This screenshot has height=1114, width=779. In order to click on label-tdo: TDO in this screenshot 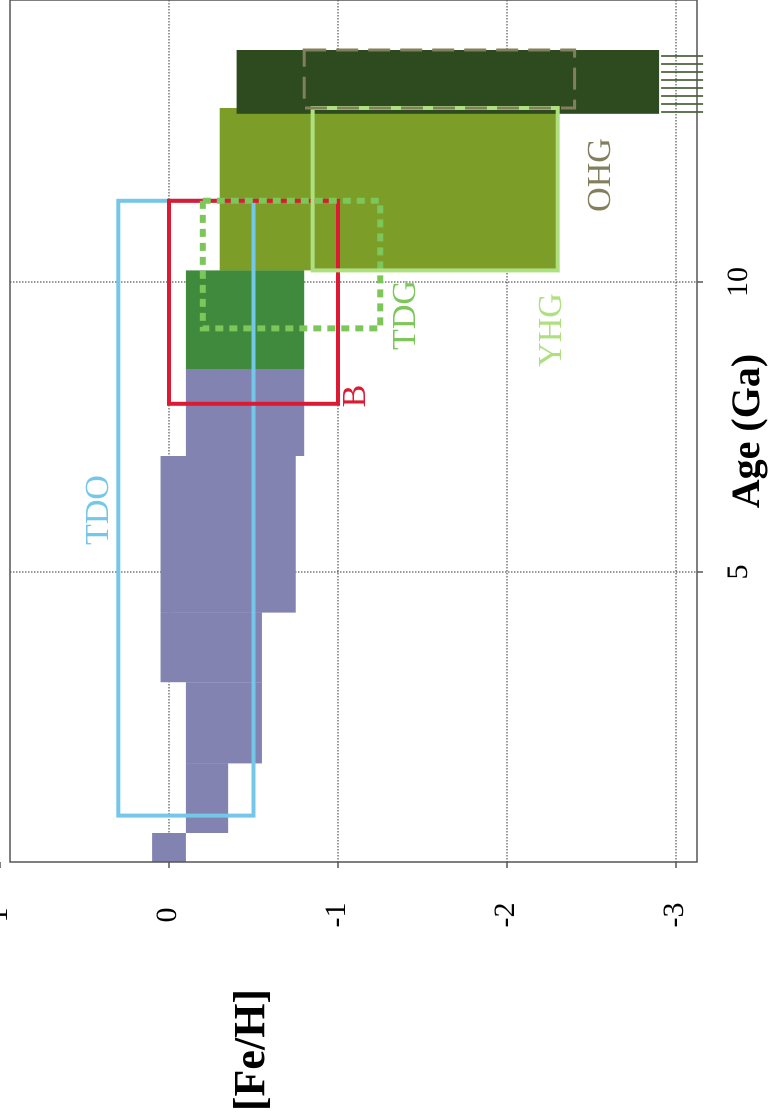, I will do `click(97, 510)`.